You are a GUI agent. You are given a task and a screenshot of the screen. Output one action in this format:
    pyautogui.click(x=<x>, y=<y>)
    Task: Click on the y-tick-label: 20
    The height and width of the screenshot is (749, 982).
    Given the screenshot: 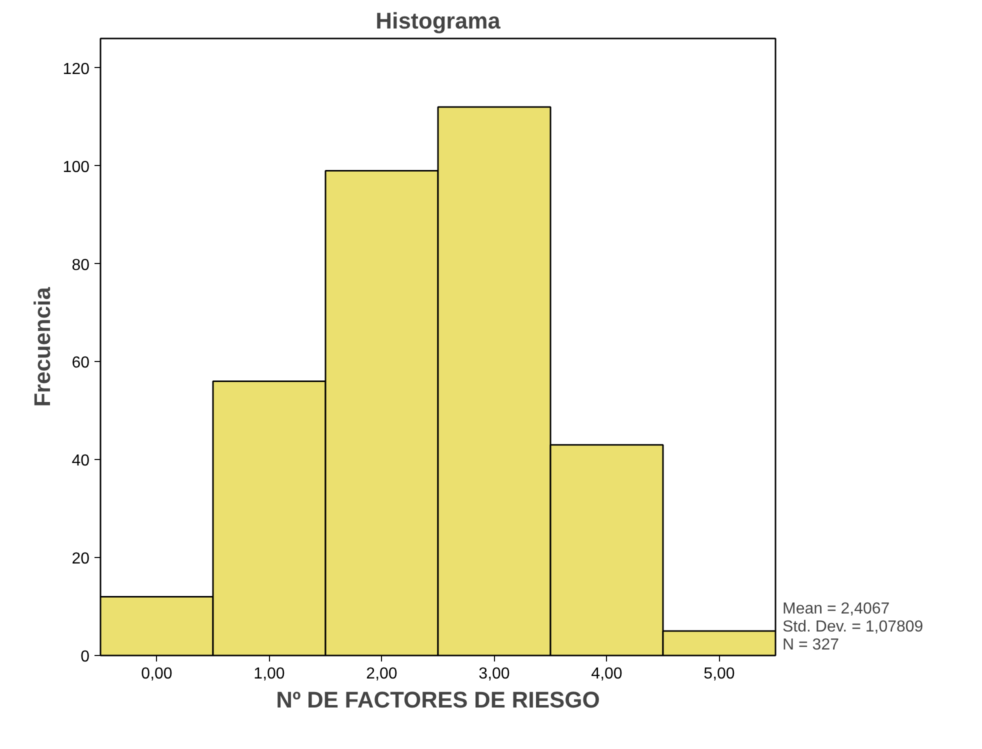 What is the action you would take?
    pyautogui.click(x=81, y=559)
    